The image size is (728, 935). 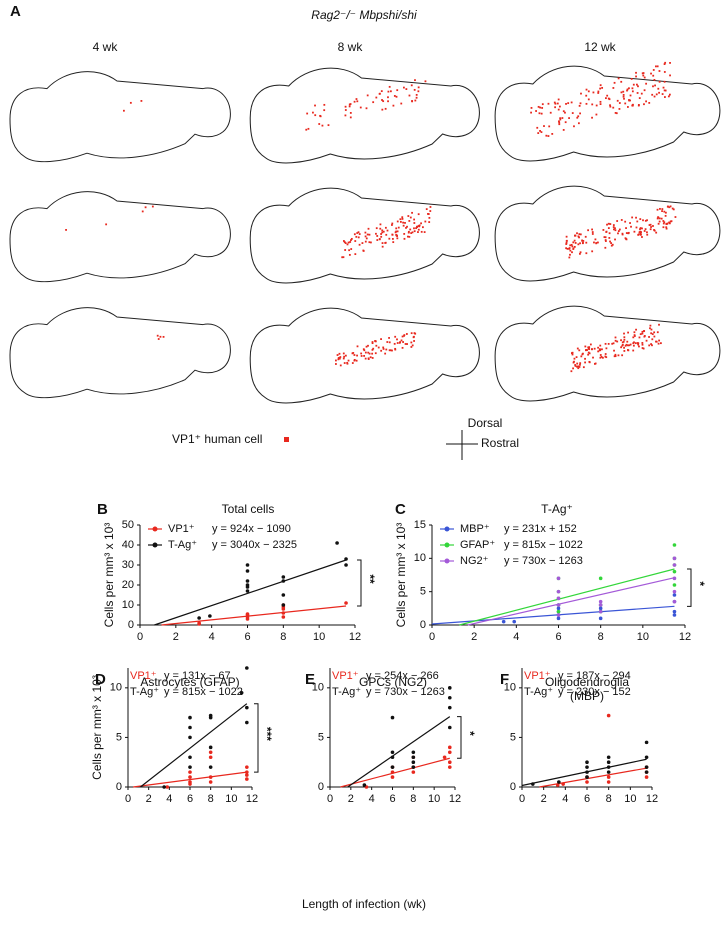 I want to click on x-tick-label: 0, so click(x=140, y=637).